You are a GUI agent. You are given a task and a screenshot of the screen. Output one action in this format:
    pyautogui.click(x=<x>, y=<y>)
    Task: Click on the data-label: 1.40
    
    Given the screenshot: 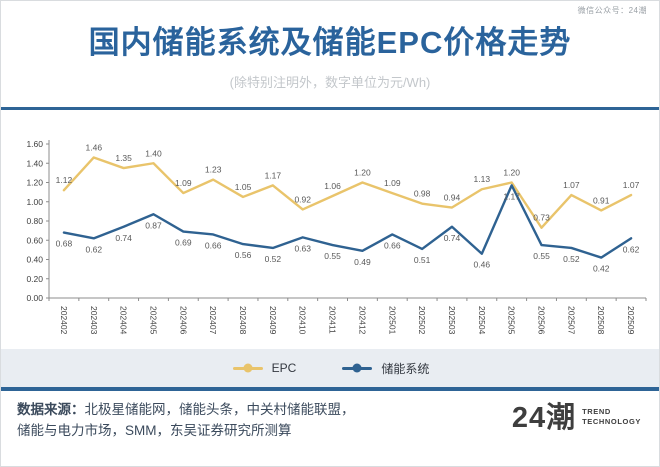 What is the action you would take?
    pyautogui.click(x=153, y=153)
    